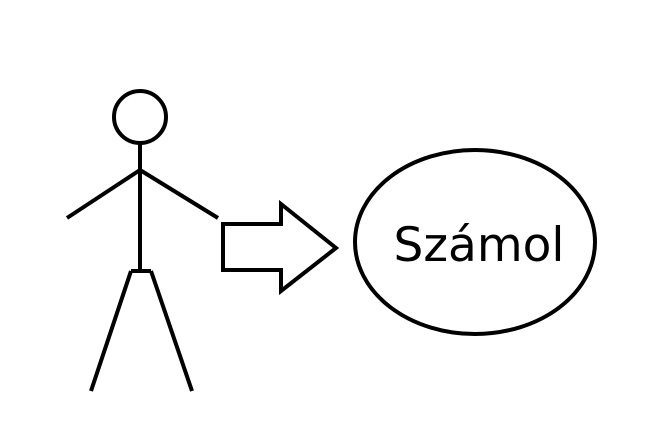 Image resolution: width=652 pixels, height=432 pixels. I want to click on use-case-label: Számol, so click(479, 245).